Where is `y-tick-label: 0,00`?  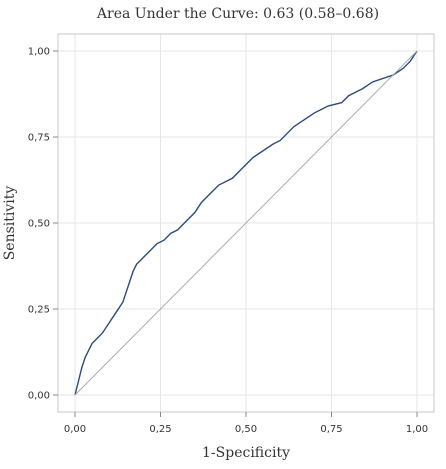 y-tick-label: 0,00 is located at coordinates (39, 396).